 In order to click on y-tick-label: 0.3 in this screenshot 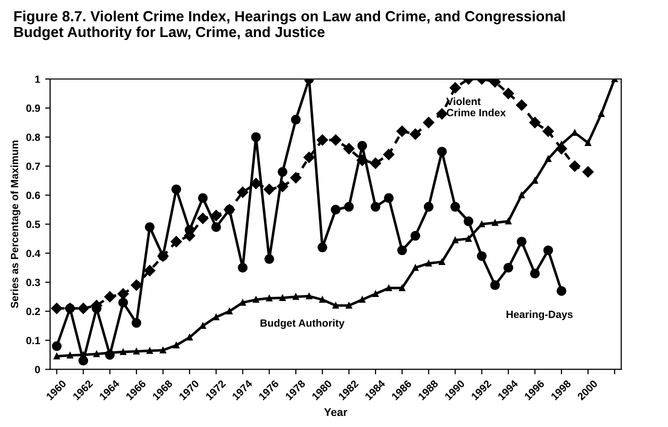, I will do `click(33, 282)`.